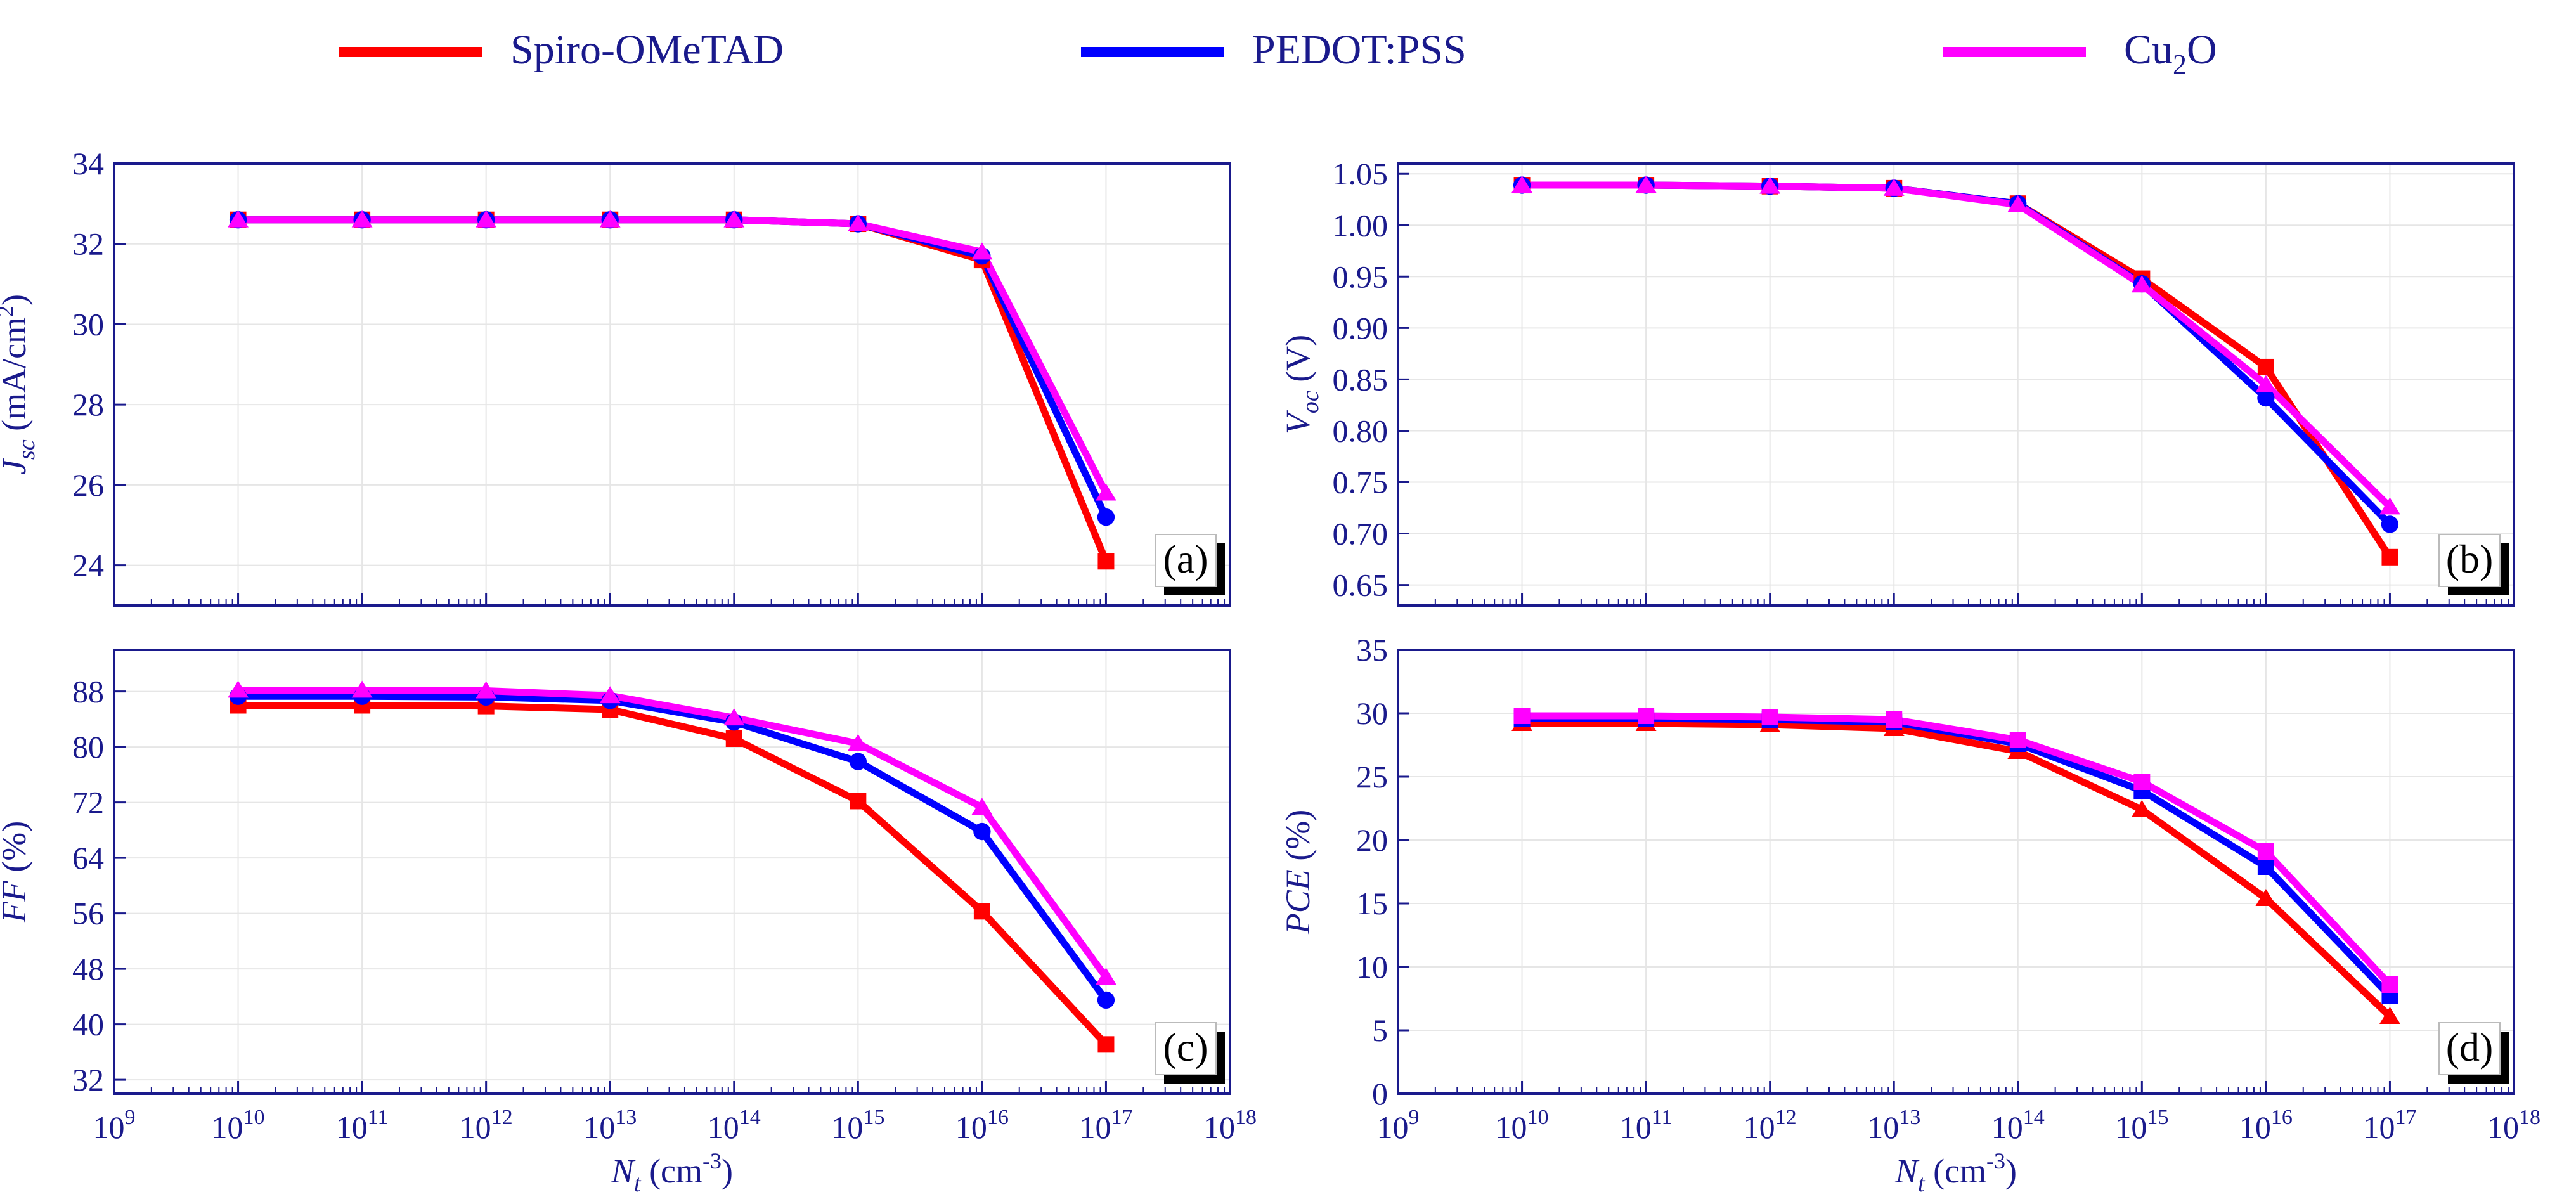 This screenshot has width=2576, height=1204. I want to click on y-tick-label: 20, so click(1372, 840).